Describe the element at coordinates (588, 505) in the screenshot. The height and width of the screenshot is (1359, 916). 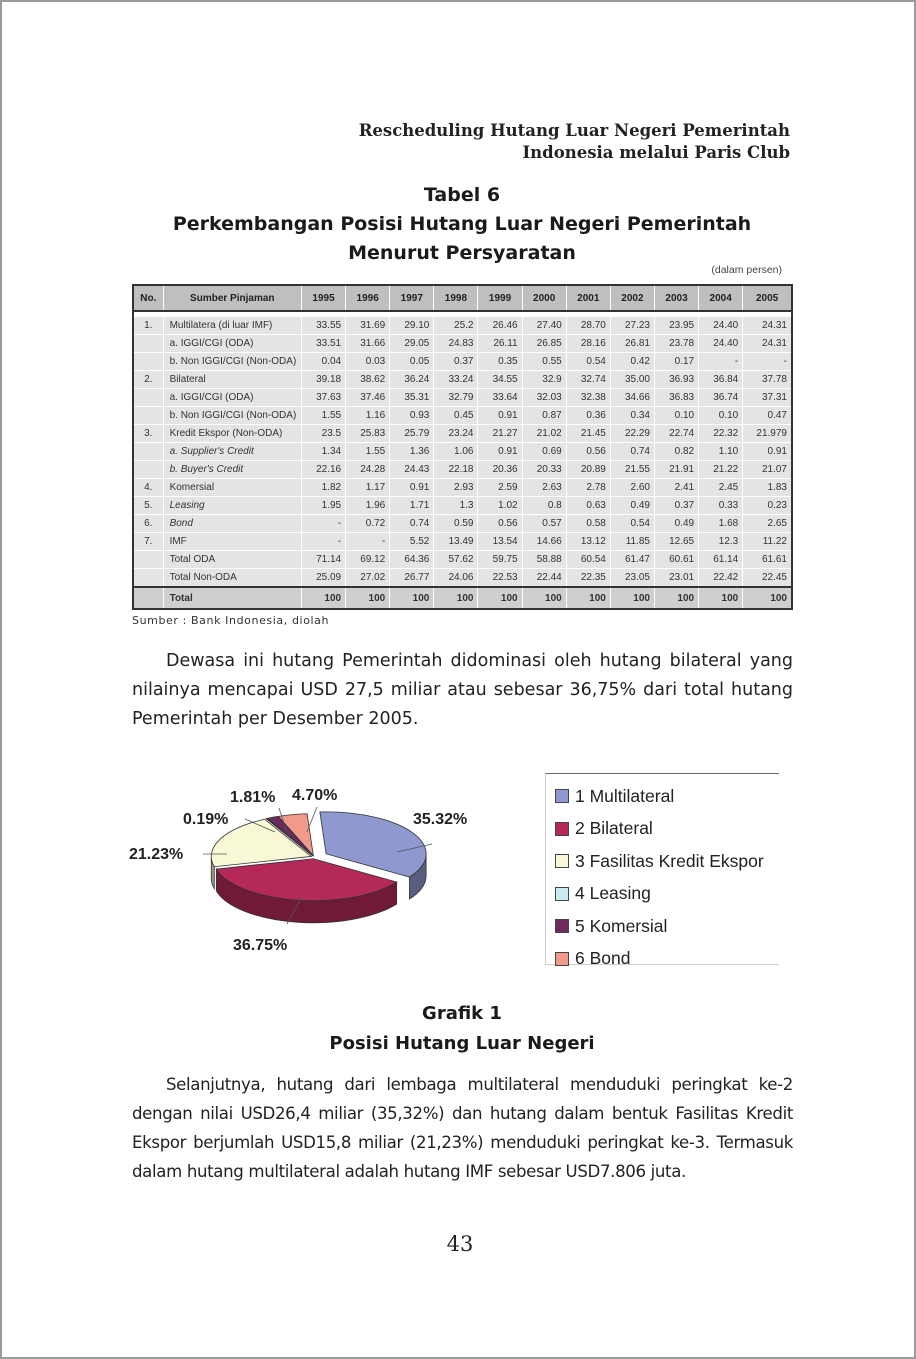
I see `row-value-cell: 0.63` at that location.